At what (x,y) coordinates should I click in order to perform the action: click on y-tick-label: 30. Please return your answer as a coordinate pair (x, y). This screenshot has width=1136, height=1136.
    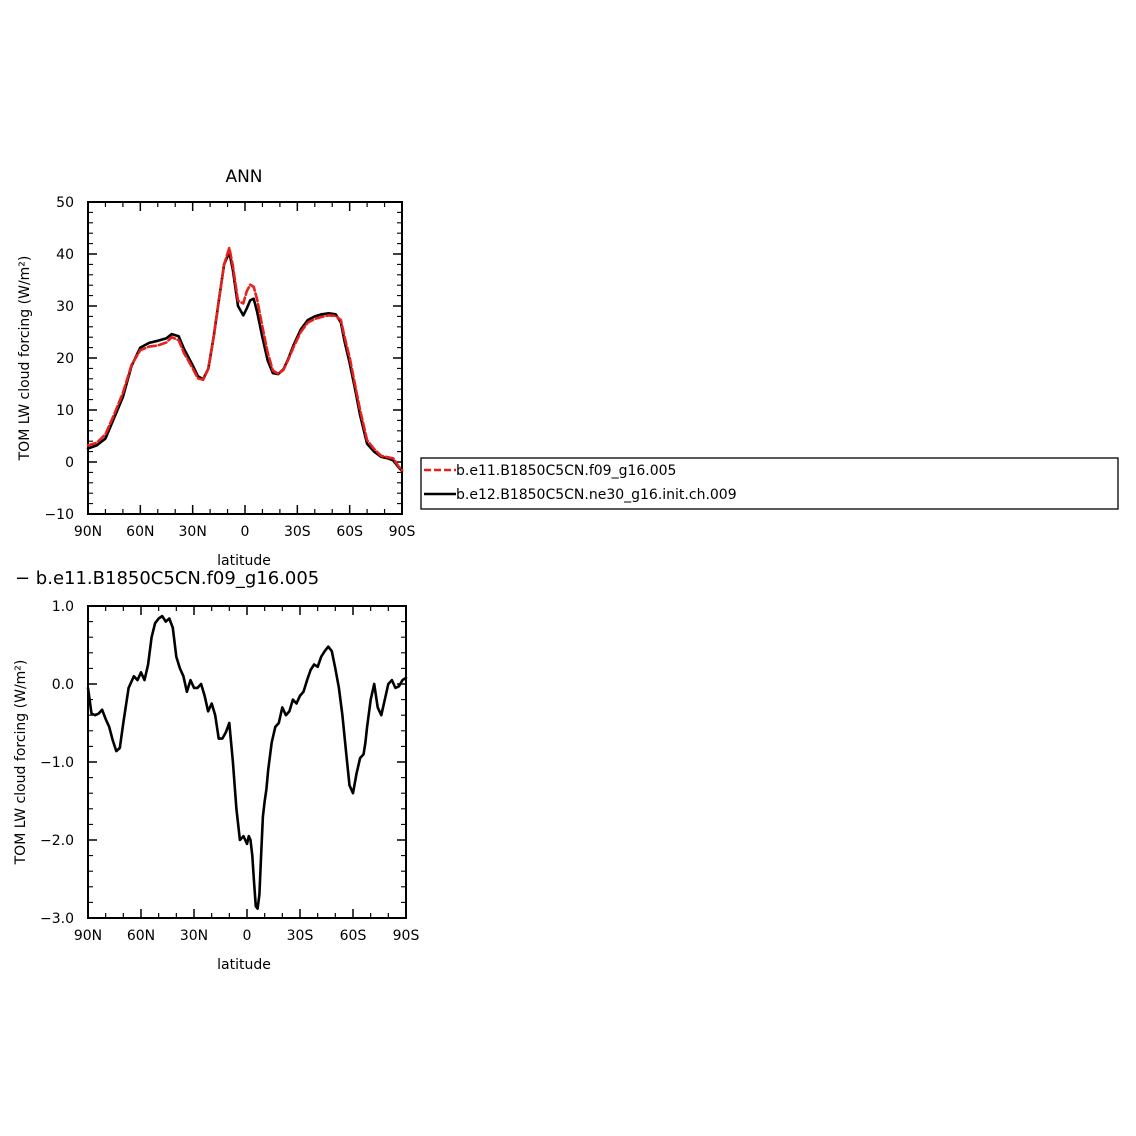
    Looking at the image, I should click on (65, 307).